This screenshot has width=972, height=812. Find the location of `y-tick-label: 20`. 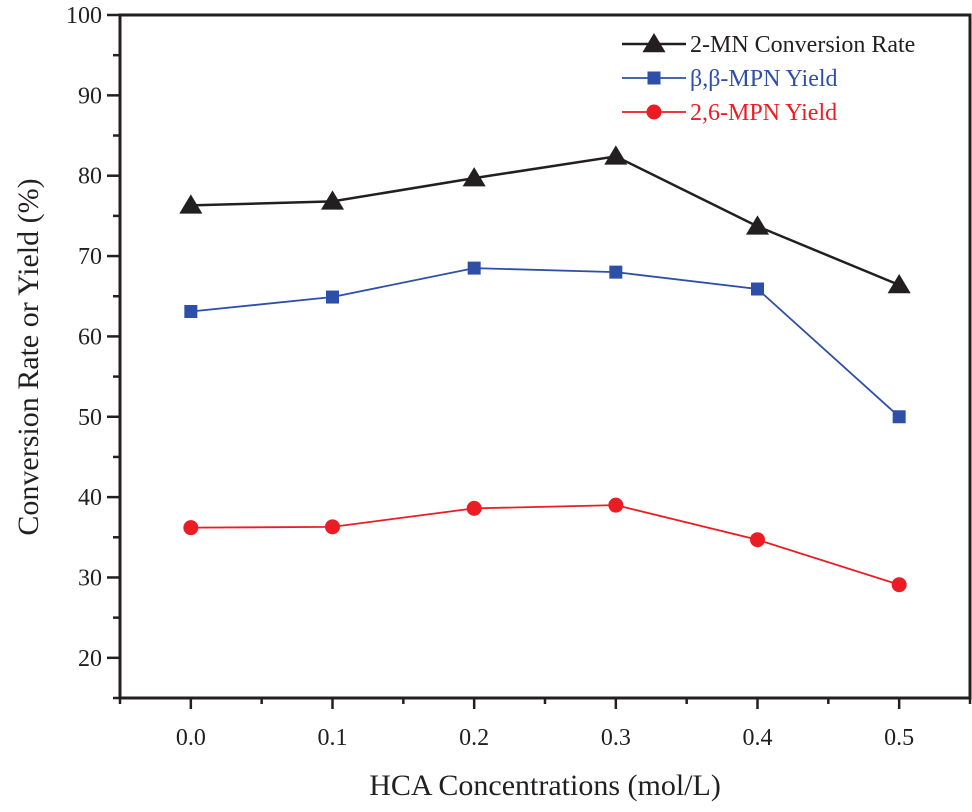

y-tick-label: 20 is located at coordinates (90, 659).